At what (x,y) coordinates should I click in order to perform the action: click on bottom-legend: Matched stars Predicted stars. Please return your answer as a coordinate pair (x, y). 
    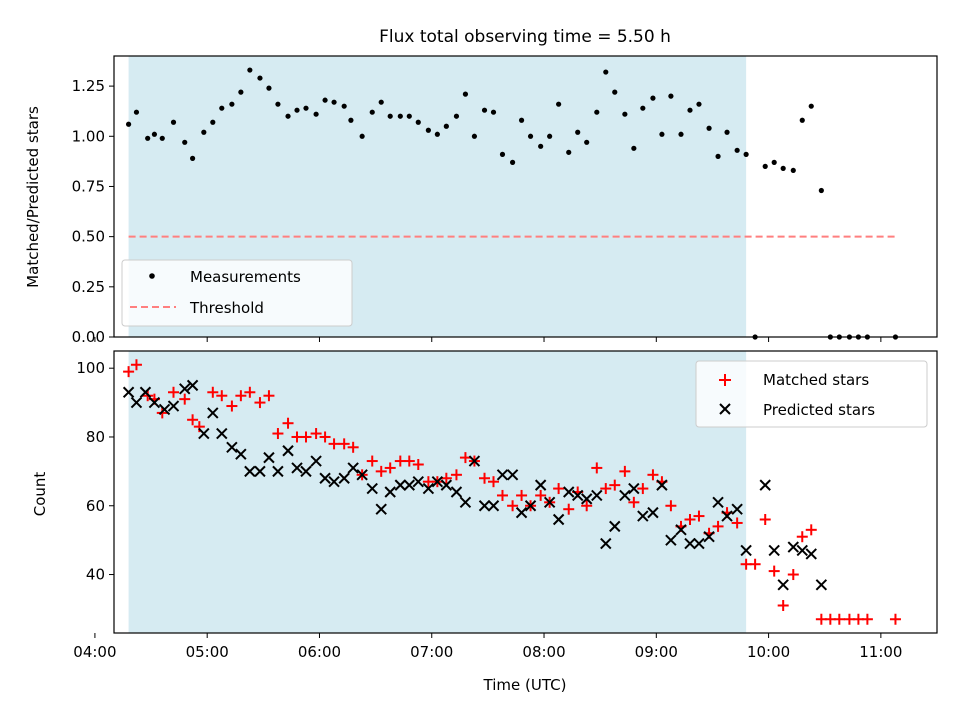
    Looking at the image, I should click on (811, 394).